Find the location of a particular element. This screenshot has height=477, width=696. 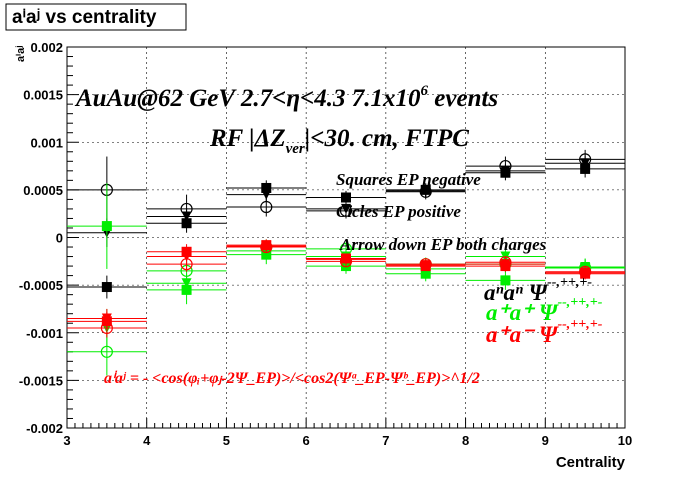

label-plus-plus-main: a⁺a⁺ Ψ is located at coordinates (522, 312).